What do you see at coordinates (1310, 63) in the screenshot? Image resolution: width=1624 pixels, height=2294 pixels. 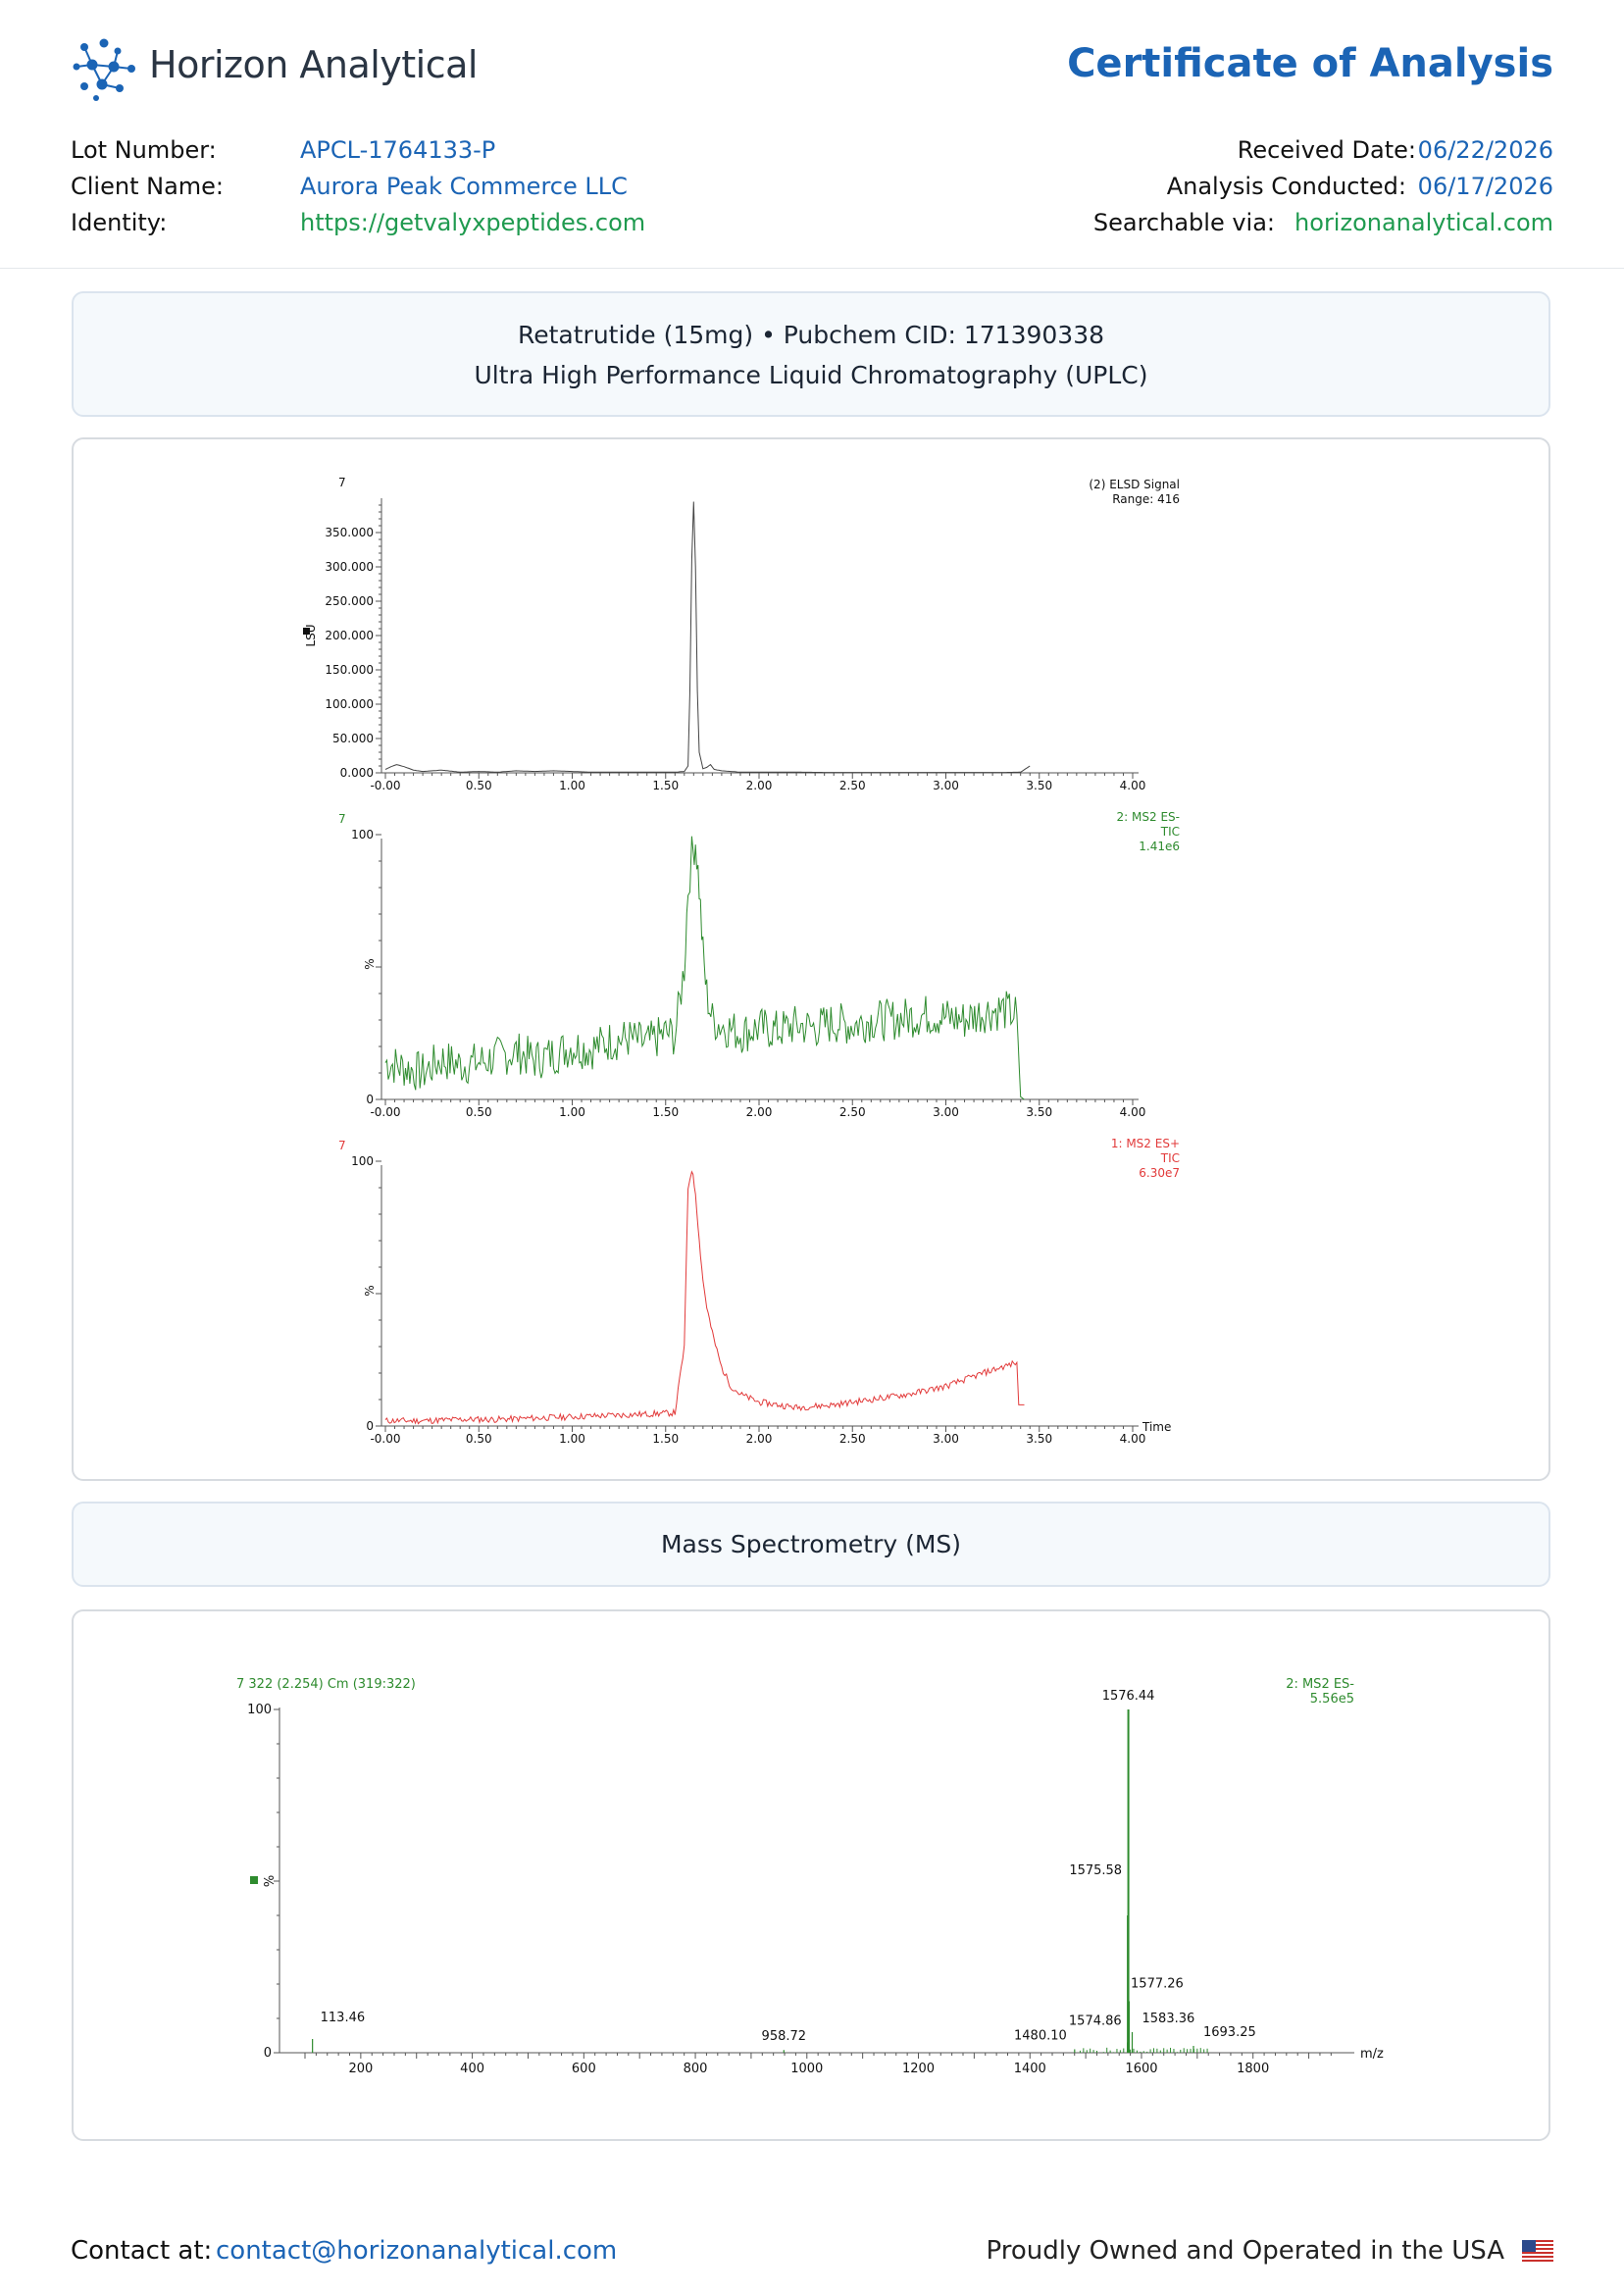 I see `document-title: Certificate of Analysis` at bounding box center [1310, 63].